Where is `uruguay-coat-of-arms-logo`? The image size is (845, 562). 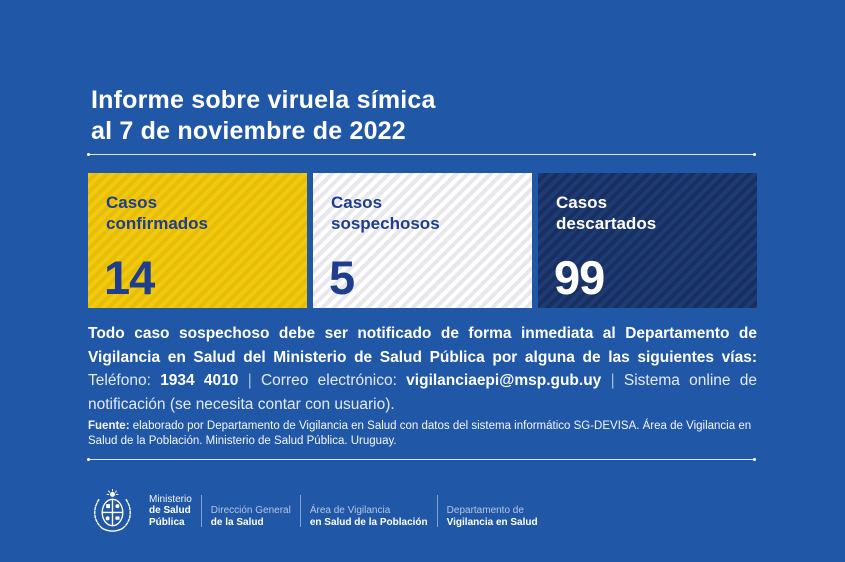 uruguay-coat-of-arms-logo is located at coordinates (112, 510).